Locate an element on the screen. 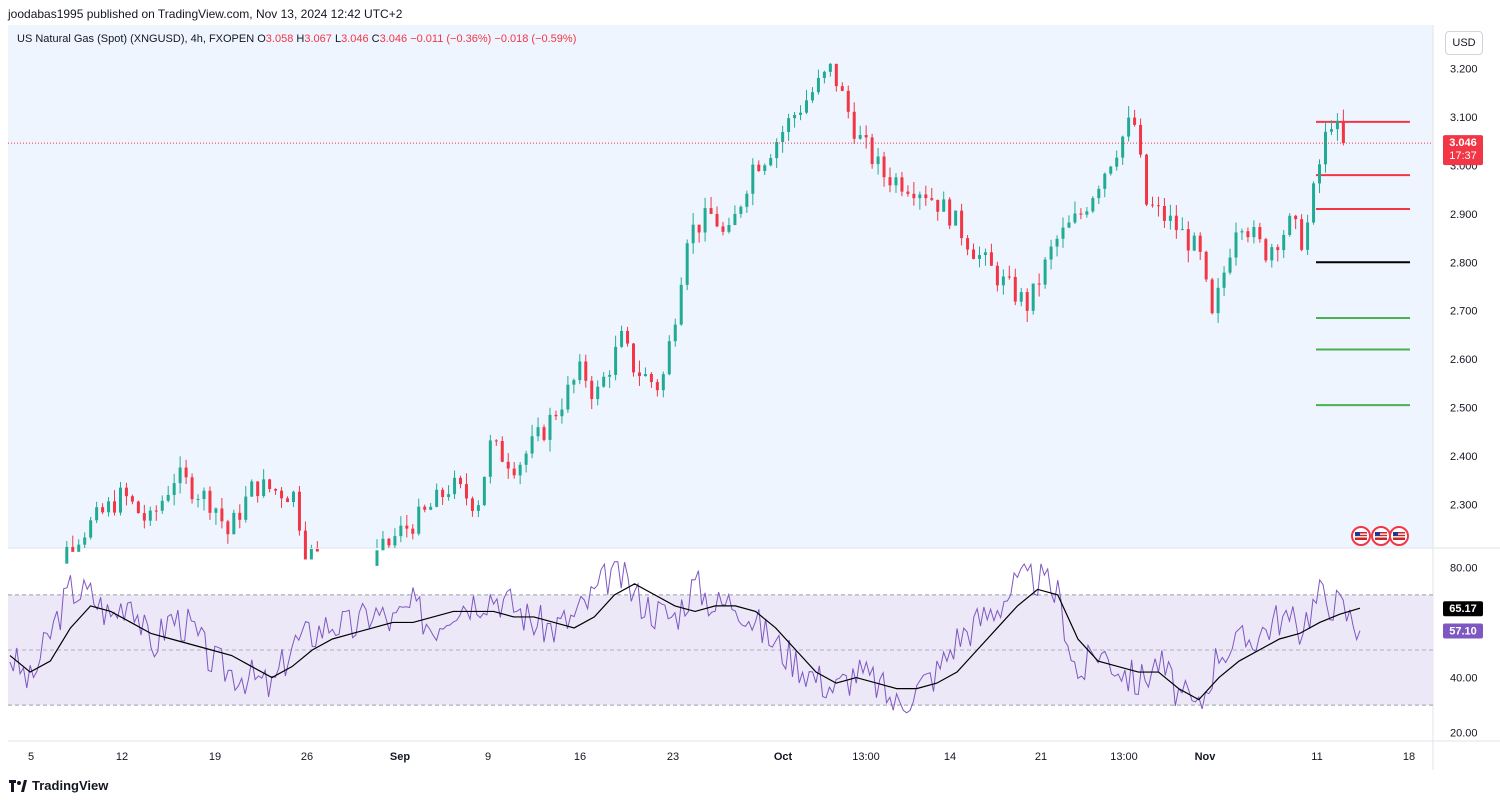  rsi-axis: 20.00 40.00 80.00 is located at coordinates (1464, 650).